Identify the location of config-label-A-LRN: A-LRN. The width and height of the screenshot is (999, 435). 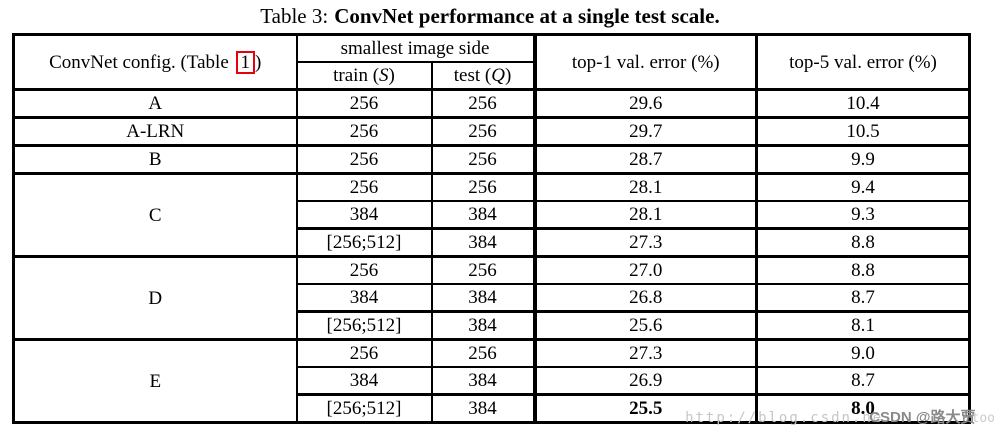
(155, 132).